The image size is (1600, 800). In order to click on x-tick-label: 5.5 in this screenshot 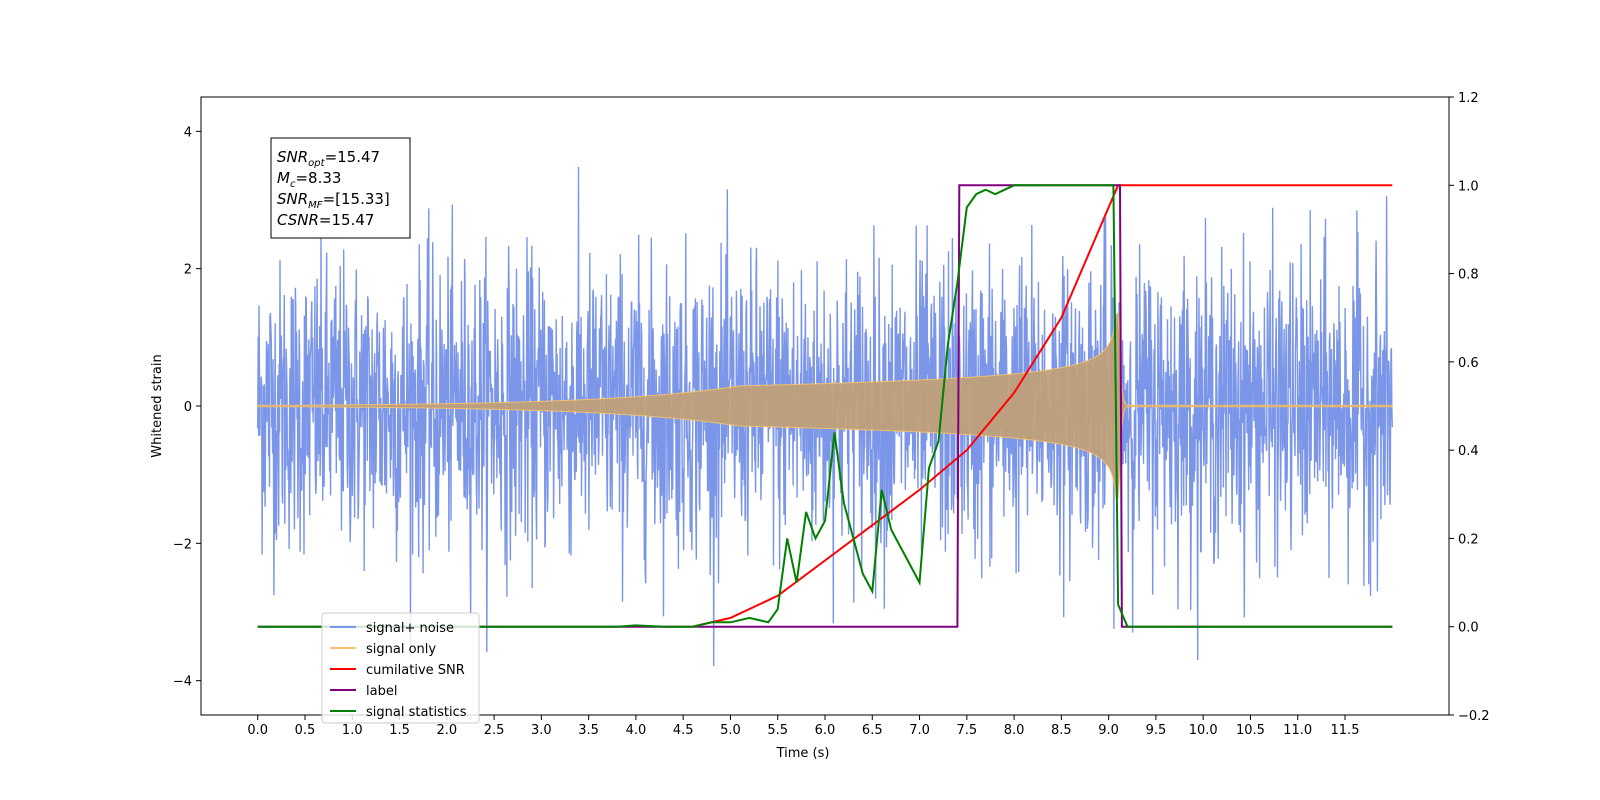, I will do `click(777, 730)`.